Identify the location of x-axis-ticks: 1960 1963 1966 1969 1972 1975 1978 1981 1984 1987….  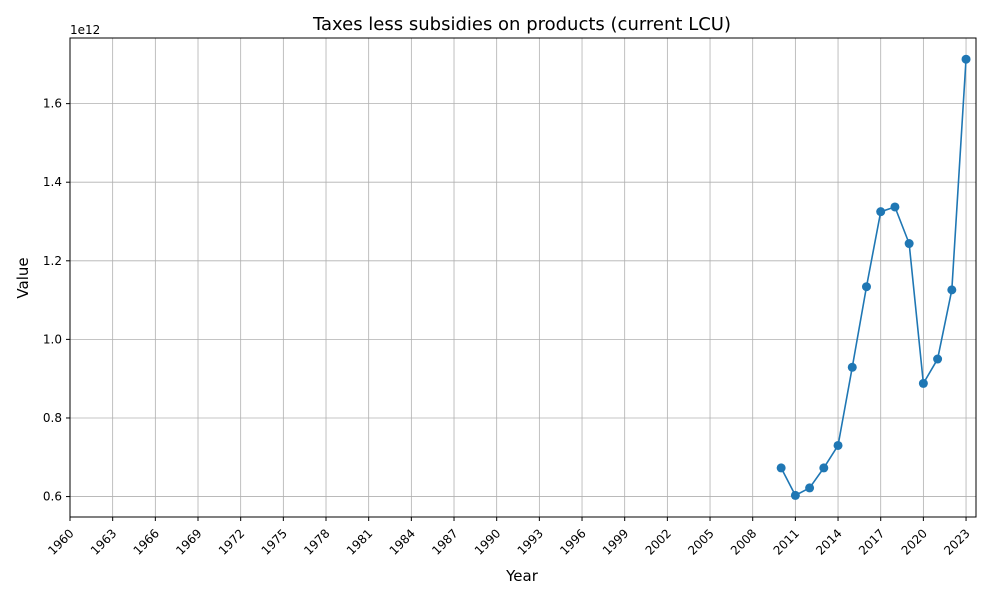
(509, 537).